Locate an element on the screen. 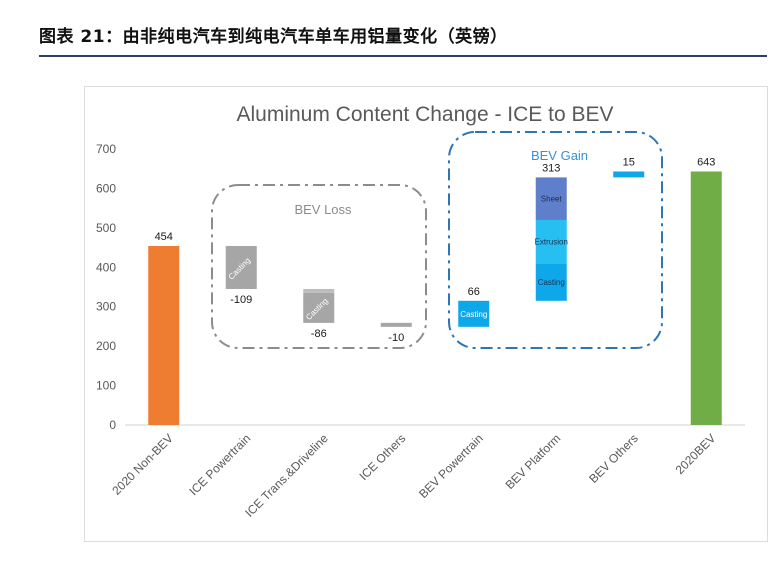  bar-segment-bev-platform-casting is located at coordinates (551, 282).